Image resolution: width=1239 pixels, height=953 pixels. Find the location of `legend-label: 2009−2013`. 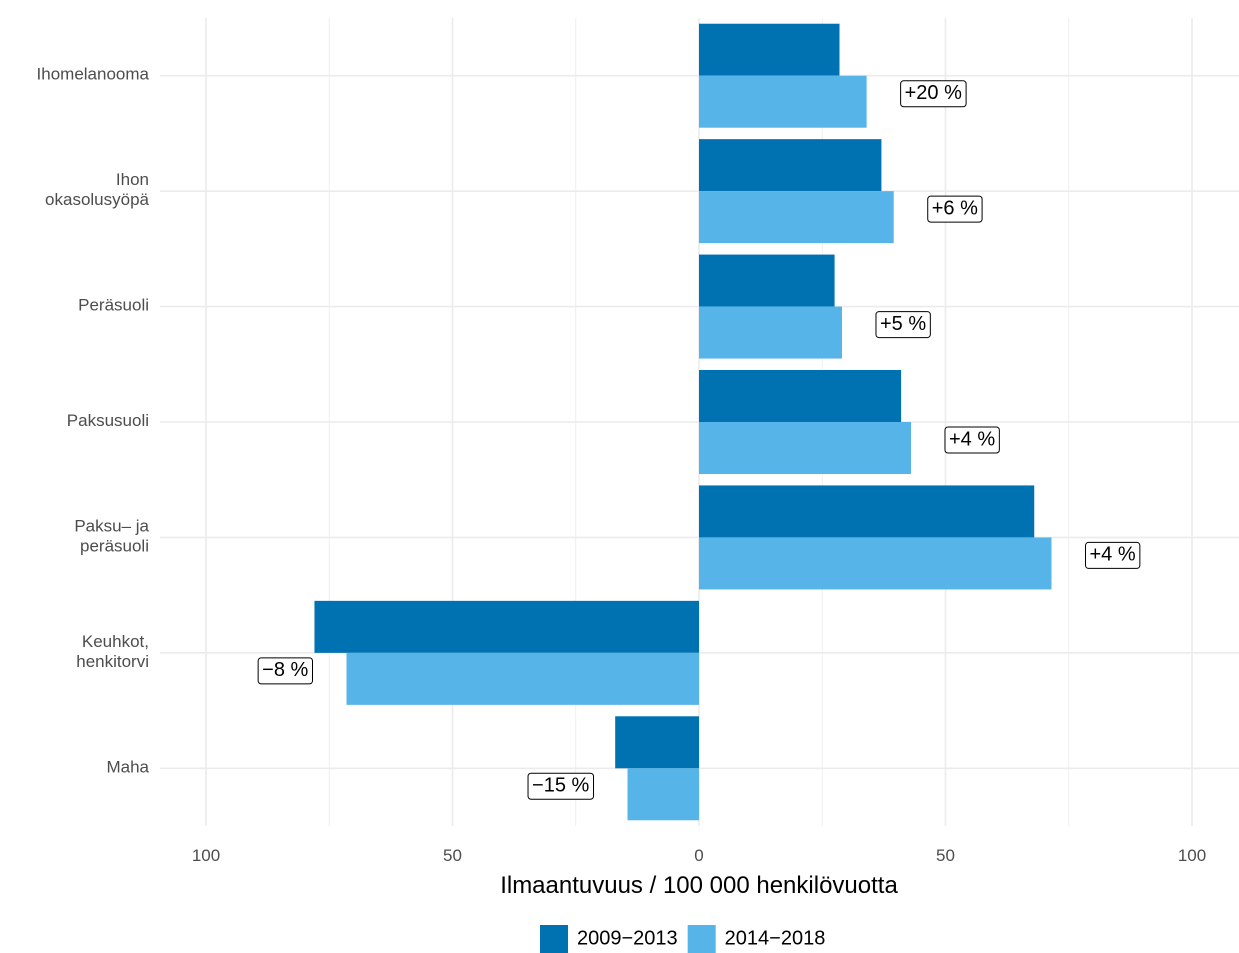

legend-label: 2009−2013 is located at coordinates (627, 938).